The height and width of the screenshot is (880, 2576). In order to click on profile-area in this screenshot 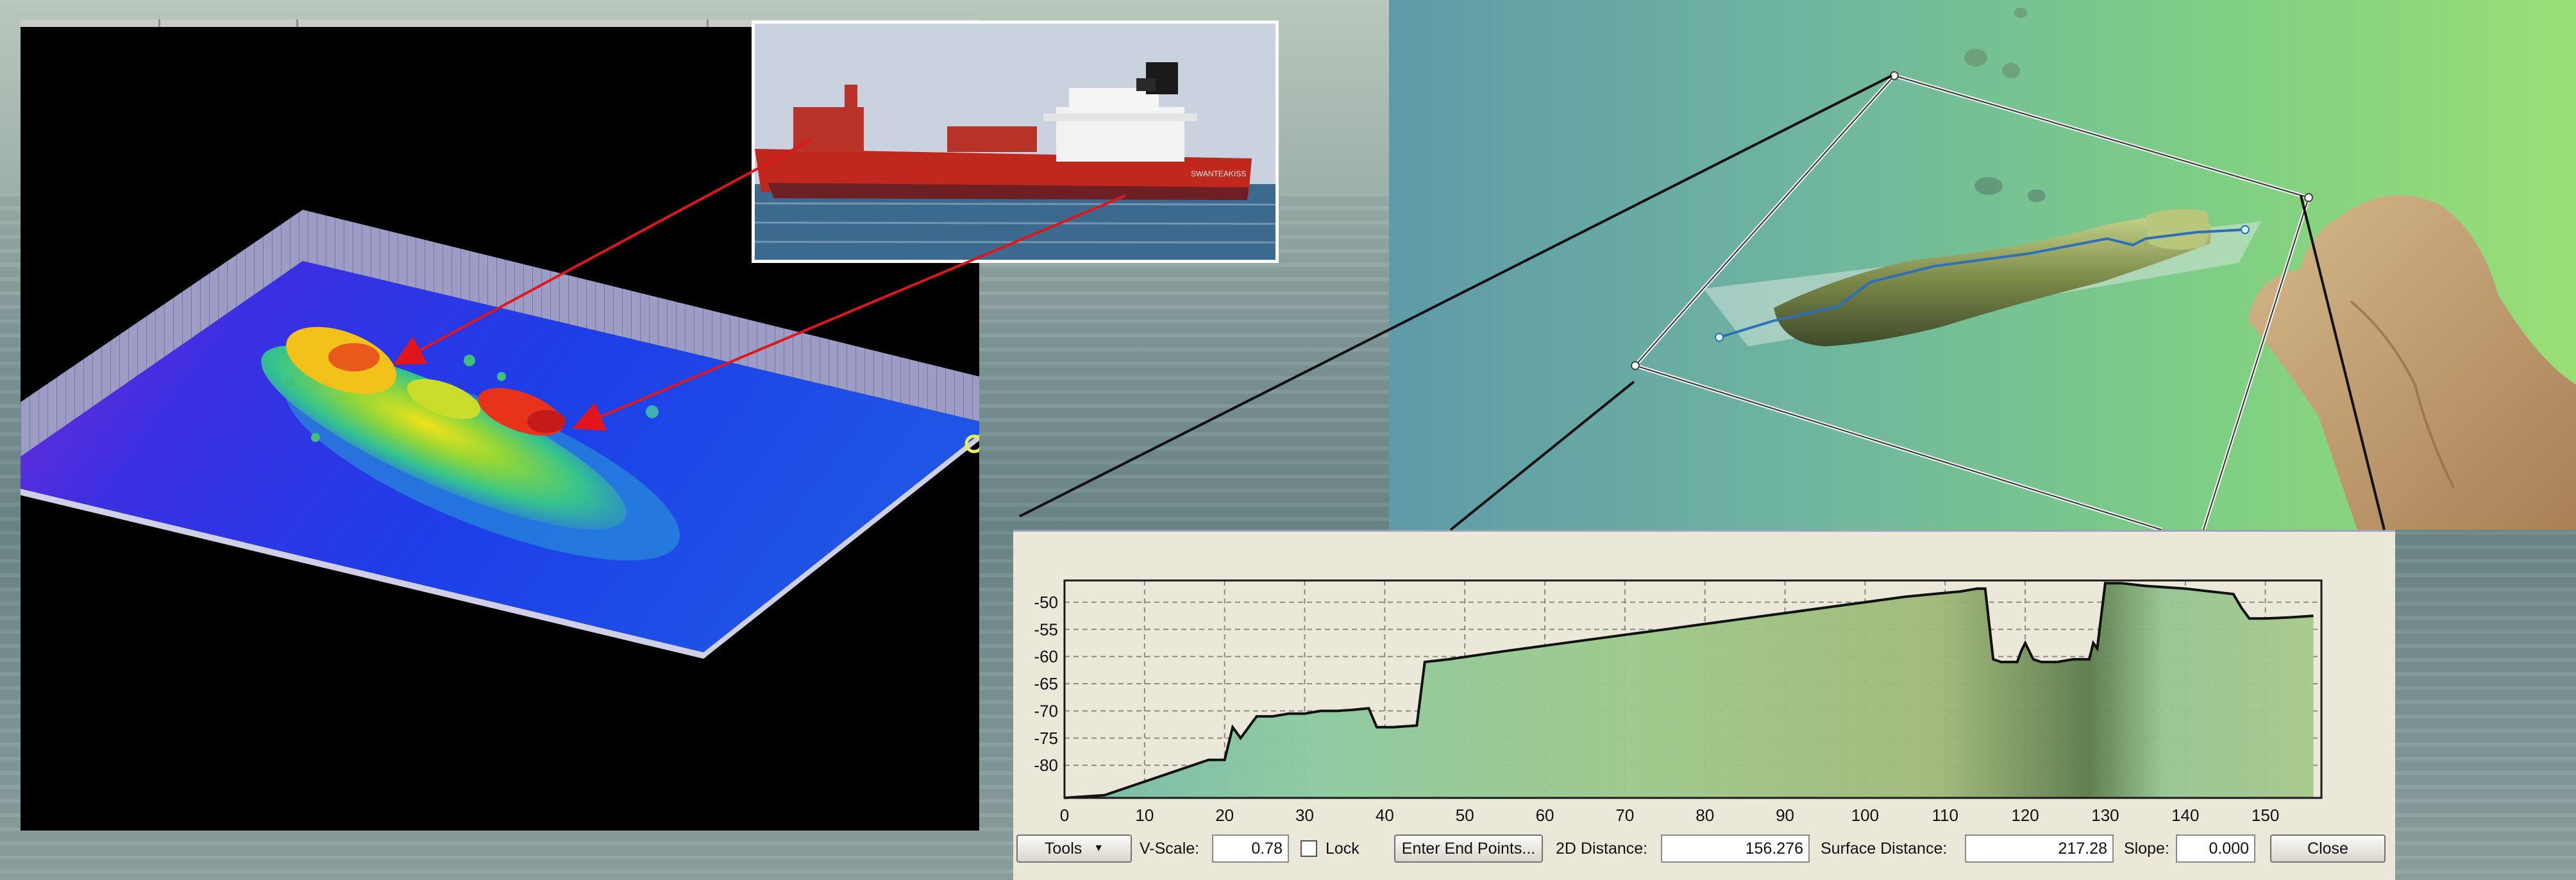, I will do `click(1689, 690)`.